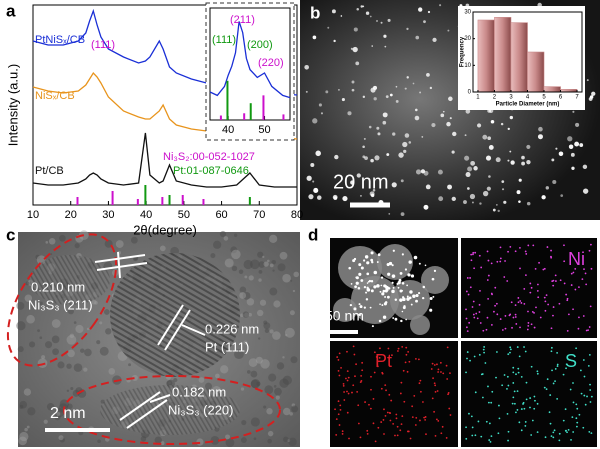 The width and height of the screenshot is (600, 449). Describe the element at coordinates (224, 40) in the screenshot. I see `peak-label: (111)` at that location.